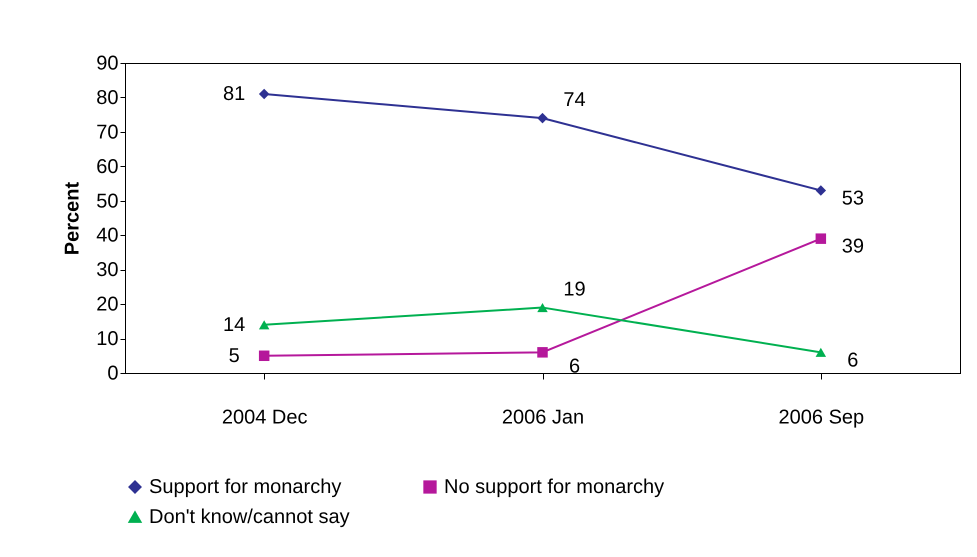 The width and height of the screenshot is (977, 557). What do you see at coordinates (853, 247) in the screenshot?
I see `data-label: 39` at bounding box center [853, 247].